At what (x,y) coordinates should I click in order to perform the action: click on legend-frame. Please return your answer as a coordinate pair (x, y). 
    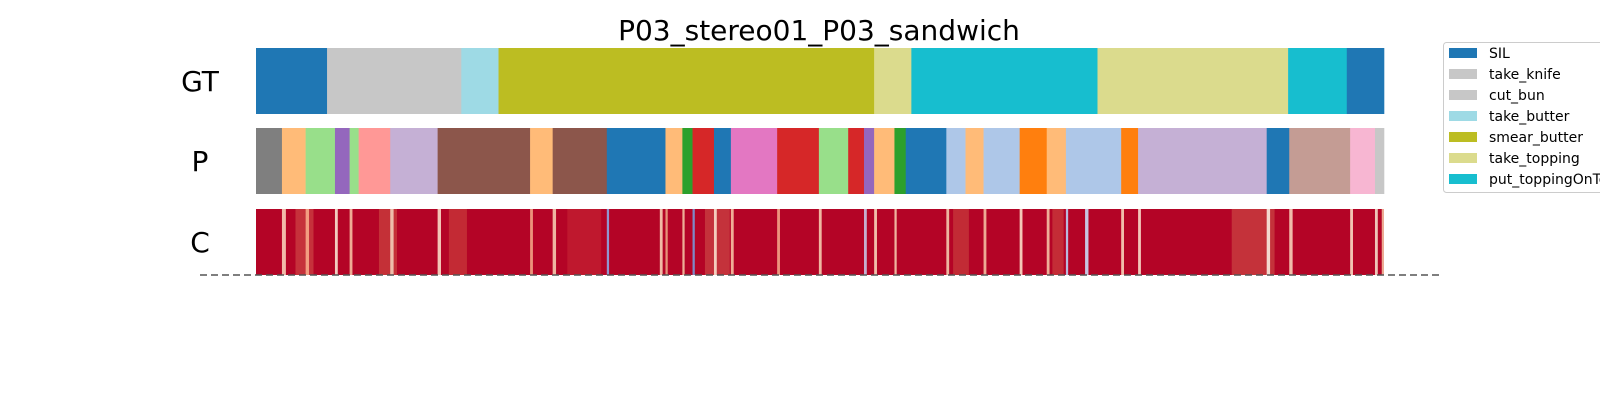
    Looking at the image, I should click on (1521, 117).